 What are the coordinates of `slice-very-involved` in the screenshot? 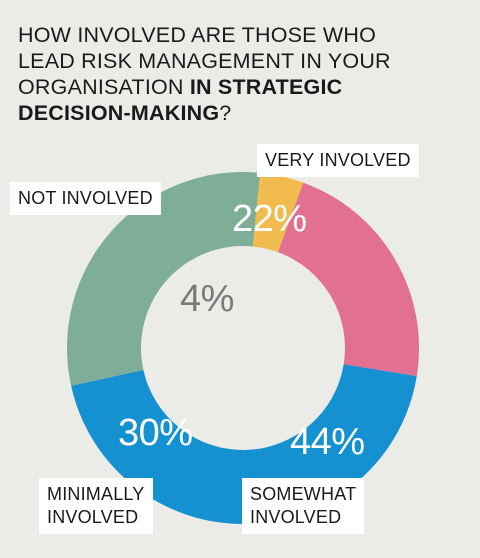 It's located at (348, 279).